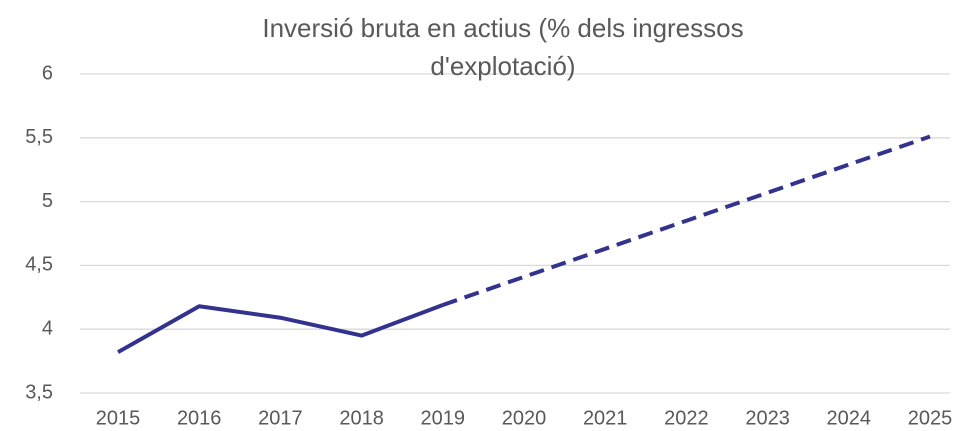 This screenshot has width=958, height=431. What do you see at coordinates (361, 418) in the screenshot?
I see `x-tick-label: 2018` at bounding box center [361, 418].